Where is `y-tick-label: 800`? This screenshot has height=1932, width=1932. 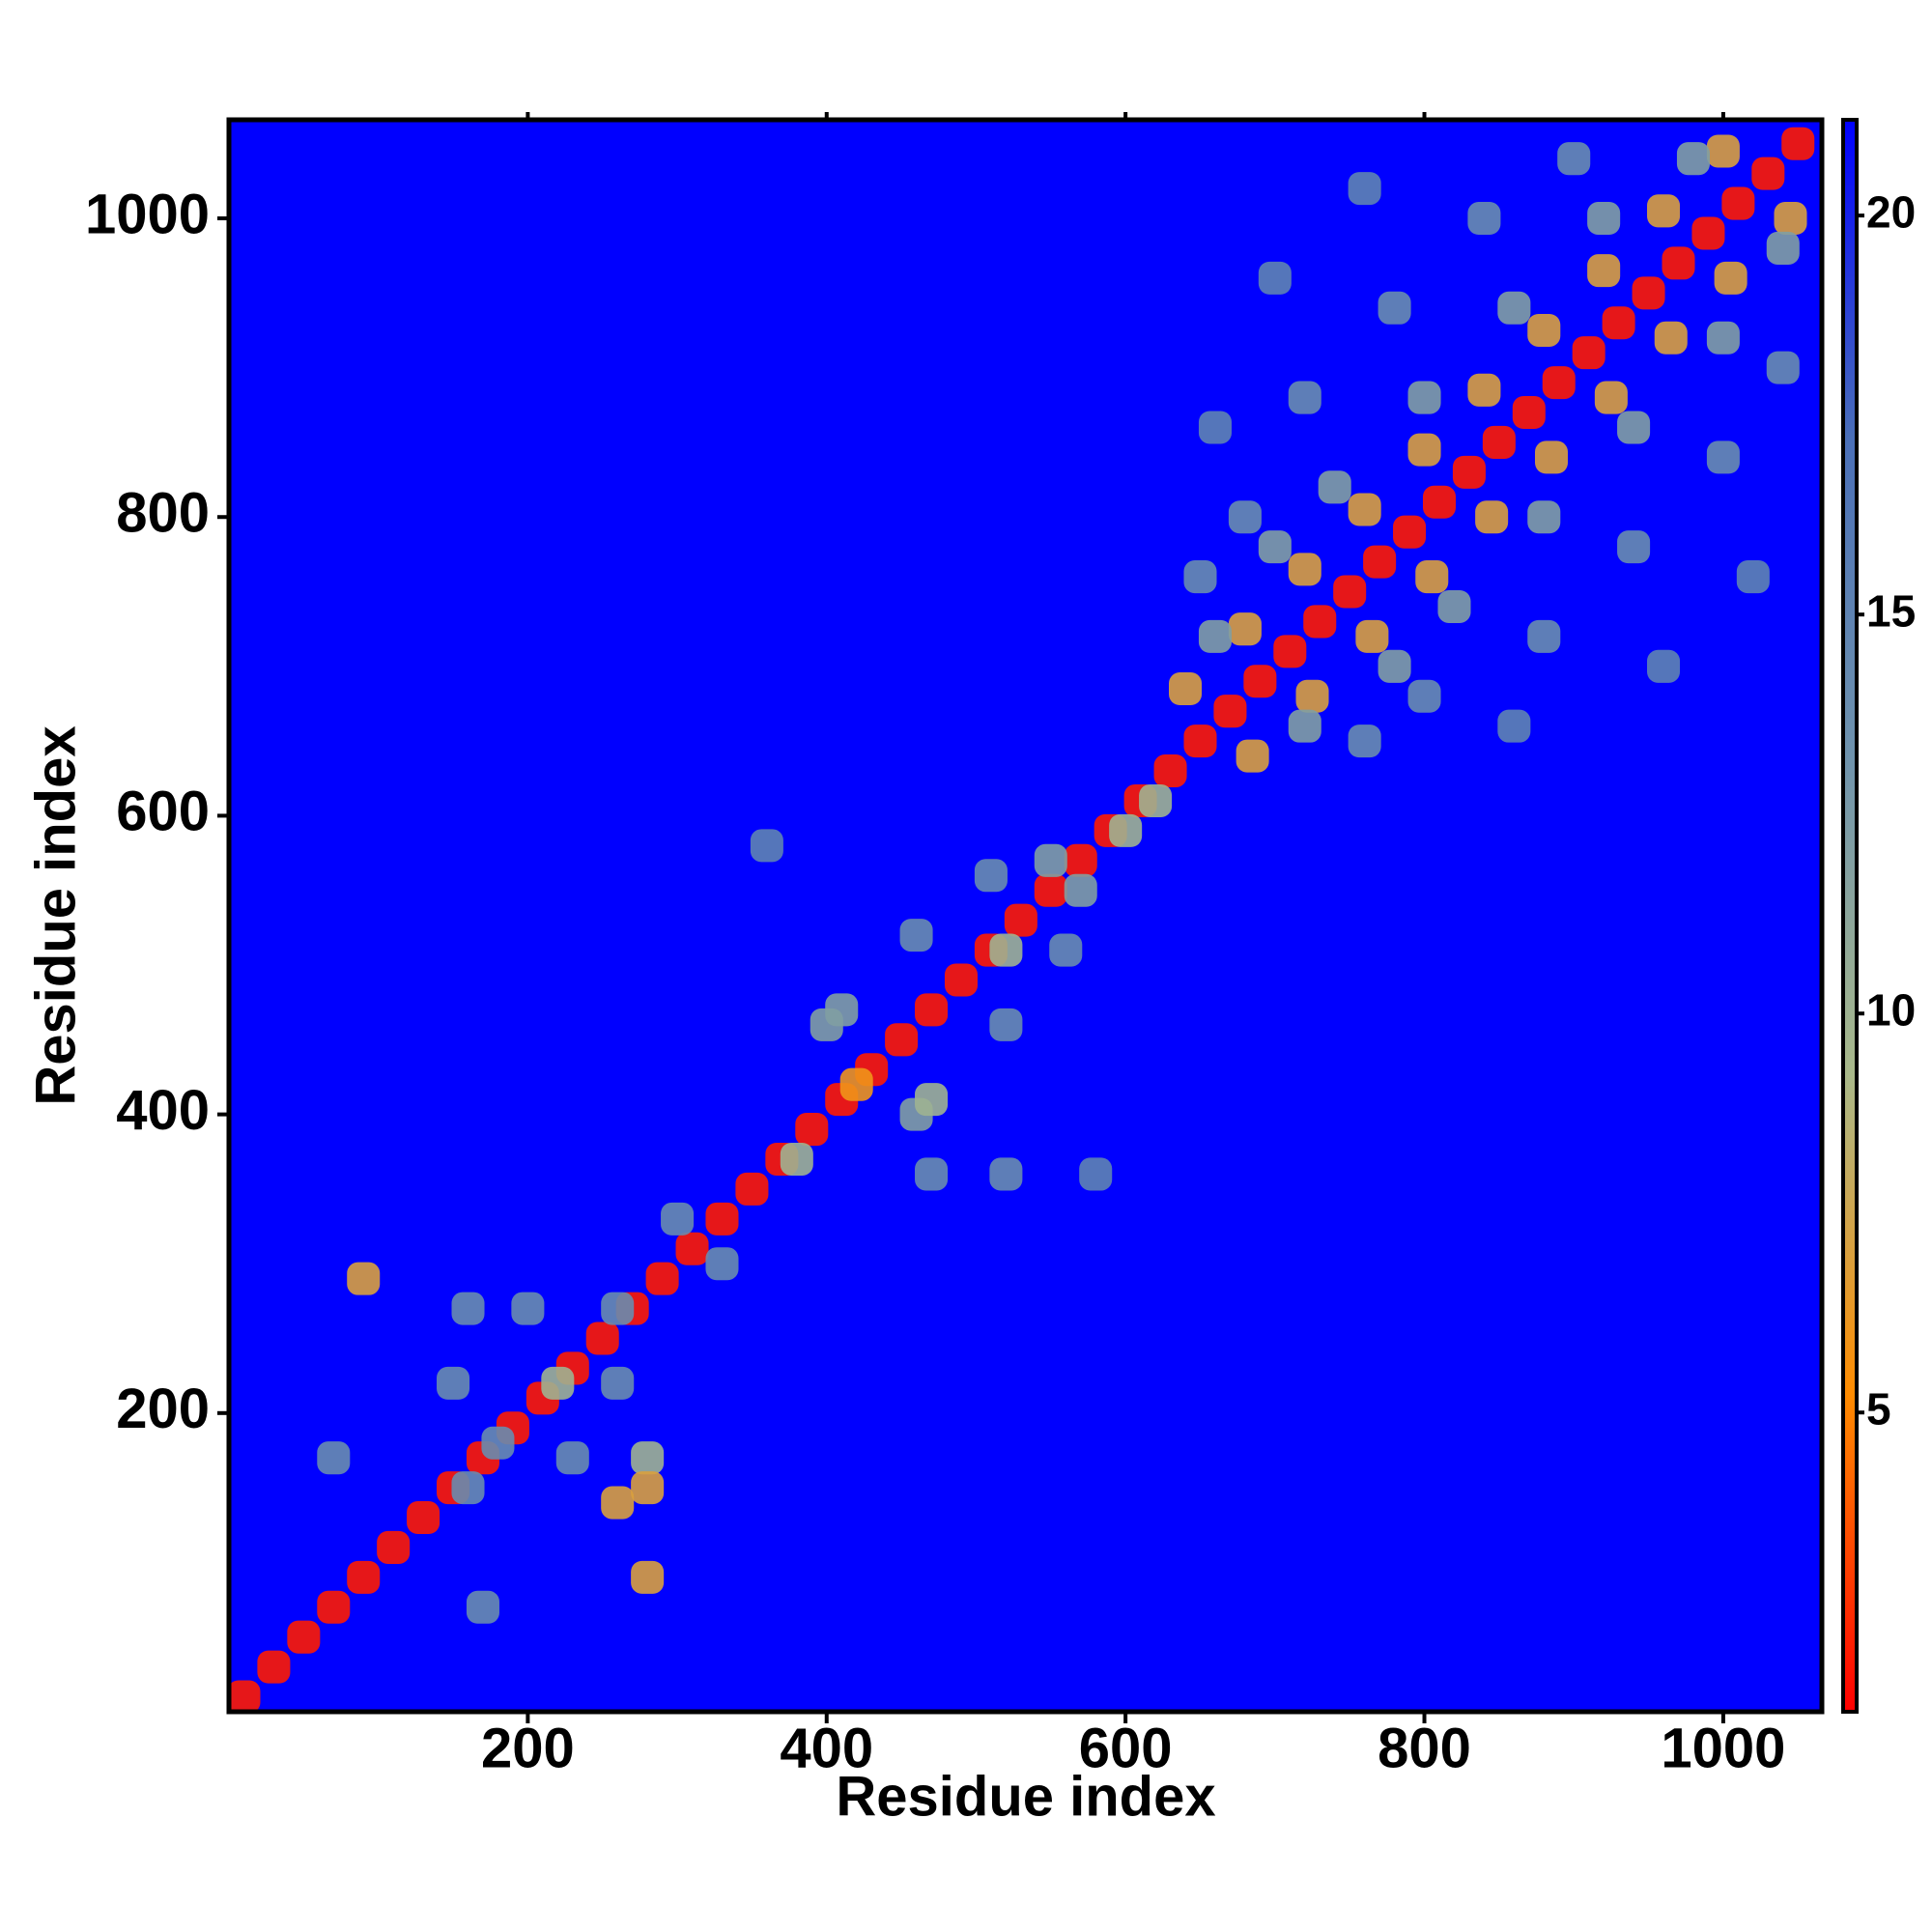 y-tick-label: 800 is located at coordinates (163, 513).